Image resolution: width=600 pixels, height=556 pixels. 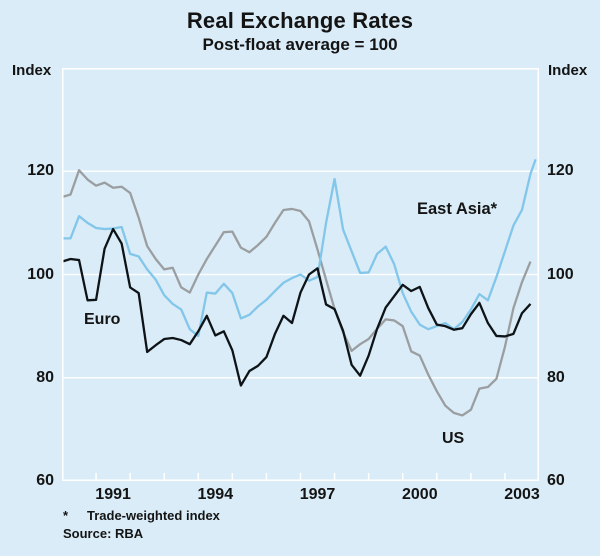 What do you see at coordinates (556, 377) in the screenshot?
I see `y-axis-label-right: 80` at bounding box center [556, 377].